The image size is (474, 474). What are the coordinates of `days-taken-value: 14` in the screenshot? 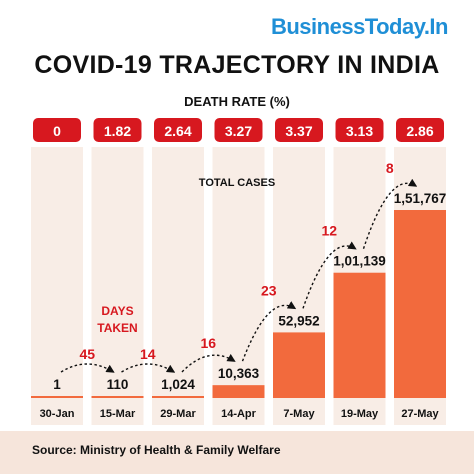 It's located at (148, 354).